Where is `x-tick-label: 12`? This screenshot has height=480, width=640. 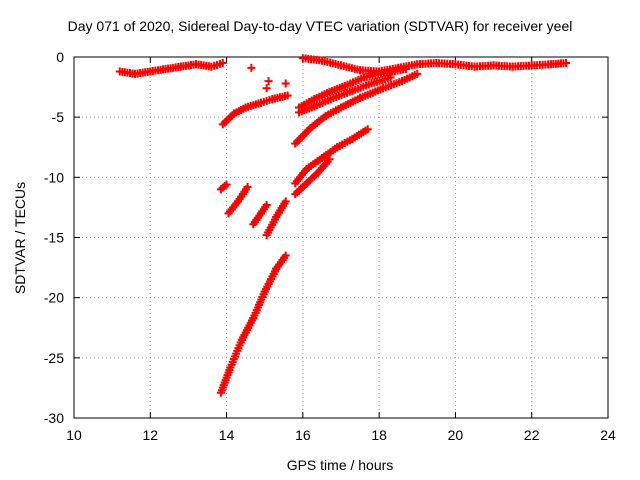
x-tick-label: 12 is located at coordinates (150, 435).